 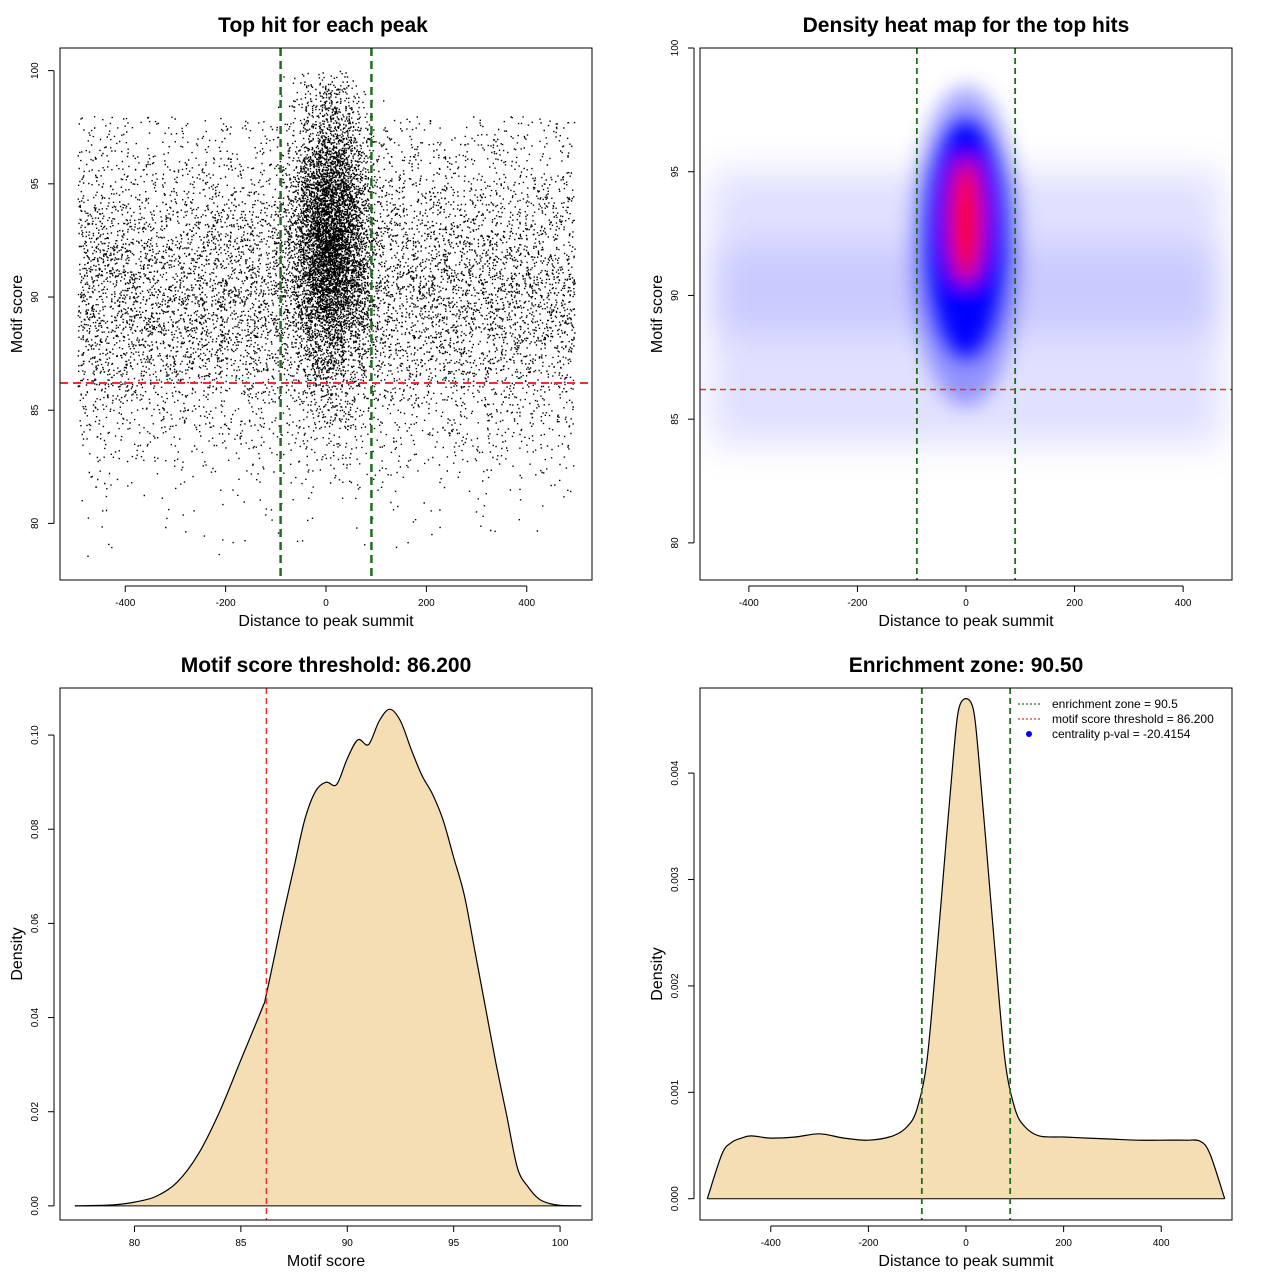 What do you see at coordinates (1121, 734) in the screenshot?
I see `legend-label-centrality: centrality p-val = -20.4154` at bounding box center [1121, 734].